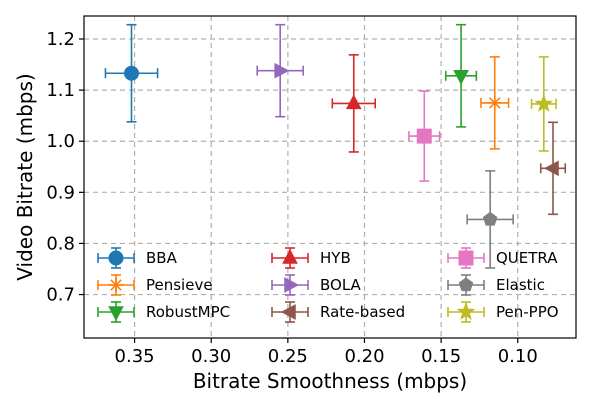  I want to click on legend-marker-bba, so click(116, 258).